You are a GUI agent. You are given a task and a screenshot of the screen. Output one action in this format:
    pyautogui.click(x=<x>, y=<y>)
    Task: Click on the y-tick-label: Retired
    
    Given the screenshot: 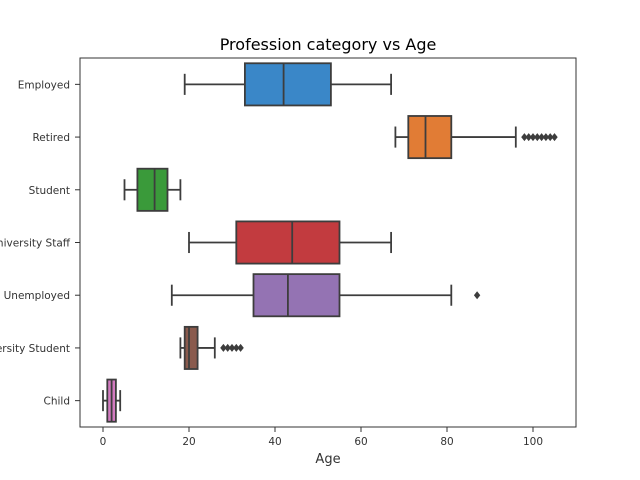 What is the action you would take?
    pyautogui.click(x=51, y=138)
    